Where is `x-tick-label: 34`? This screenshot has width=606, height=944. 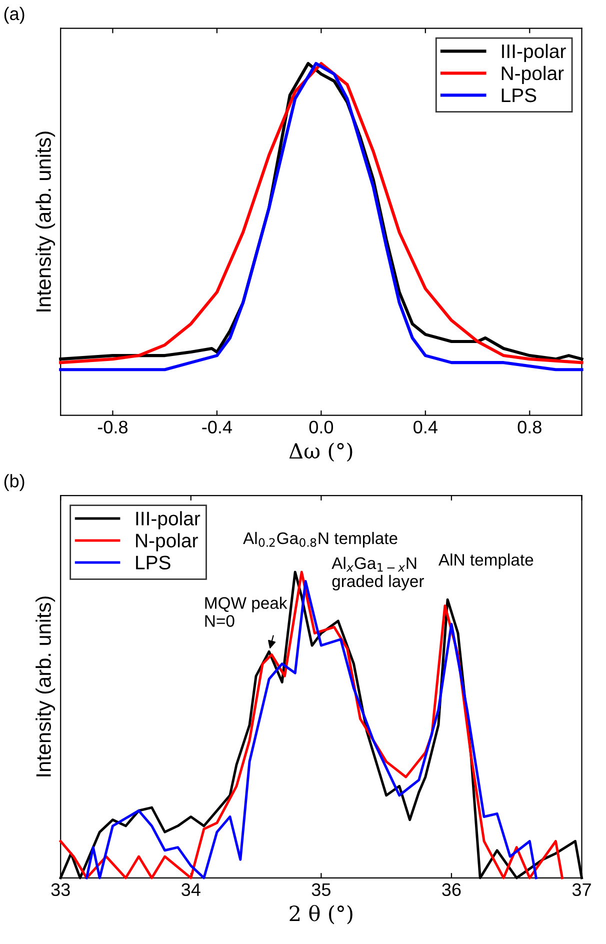 x-tick-label: 34 is located at coordinates (191, 889).